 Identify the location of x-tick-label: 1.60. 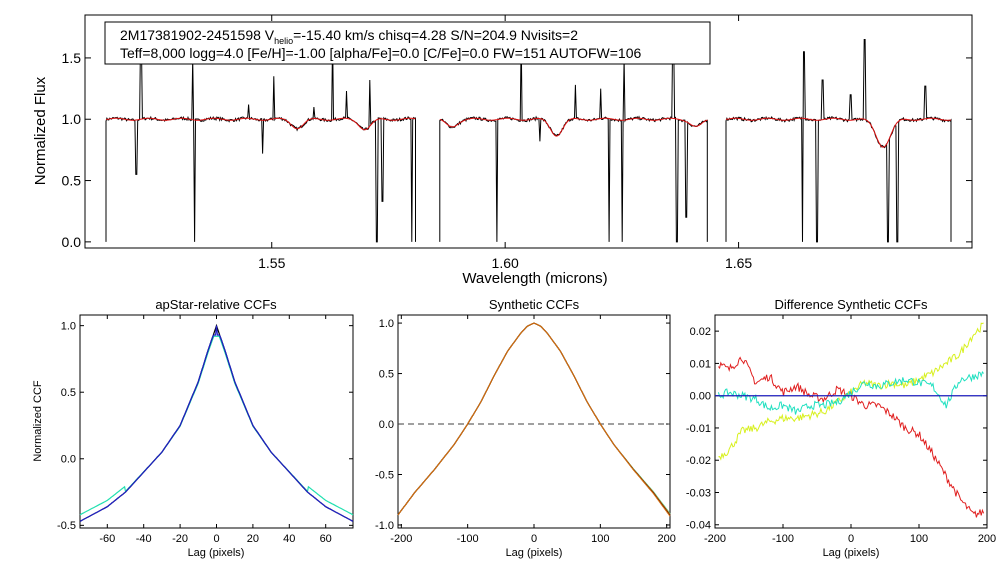
(505, 263).